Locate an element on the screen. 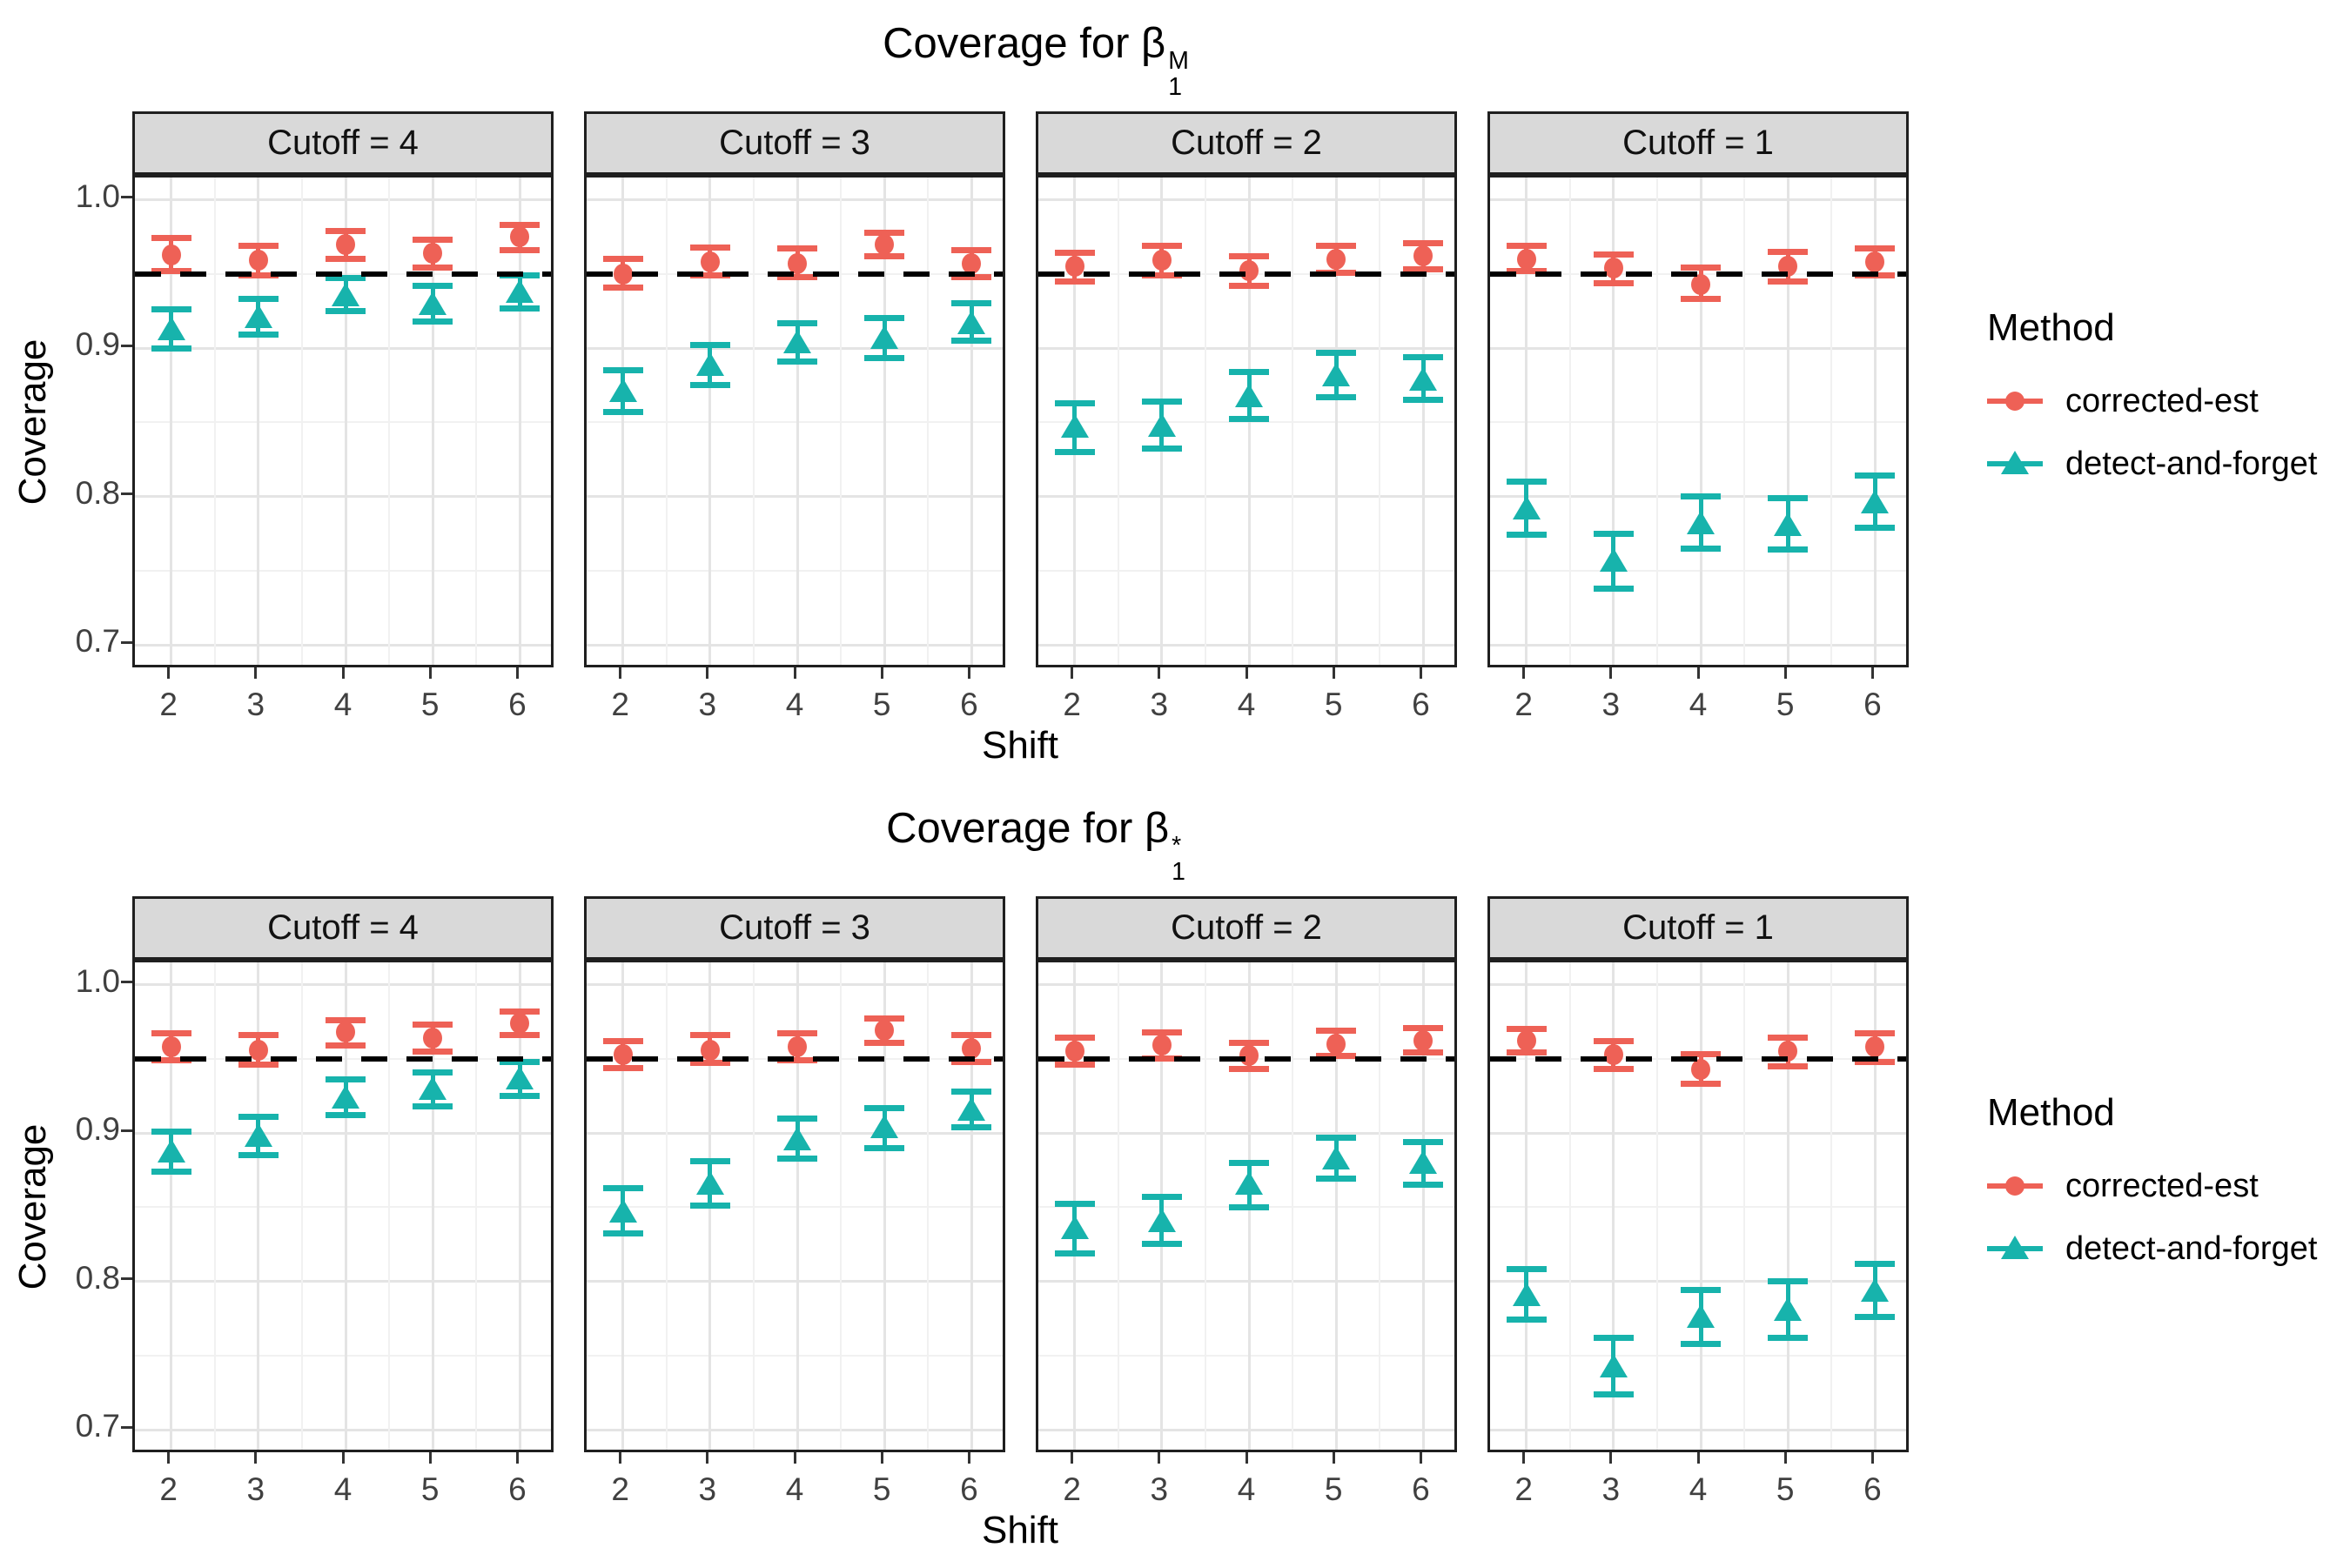  y-tick-label: 1.0 is located at coordinates (98, 196).